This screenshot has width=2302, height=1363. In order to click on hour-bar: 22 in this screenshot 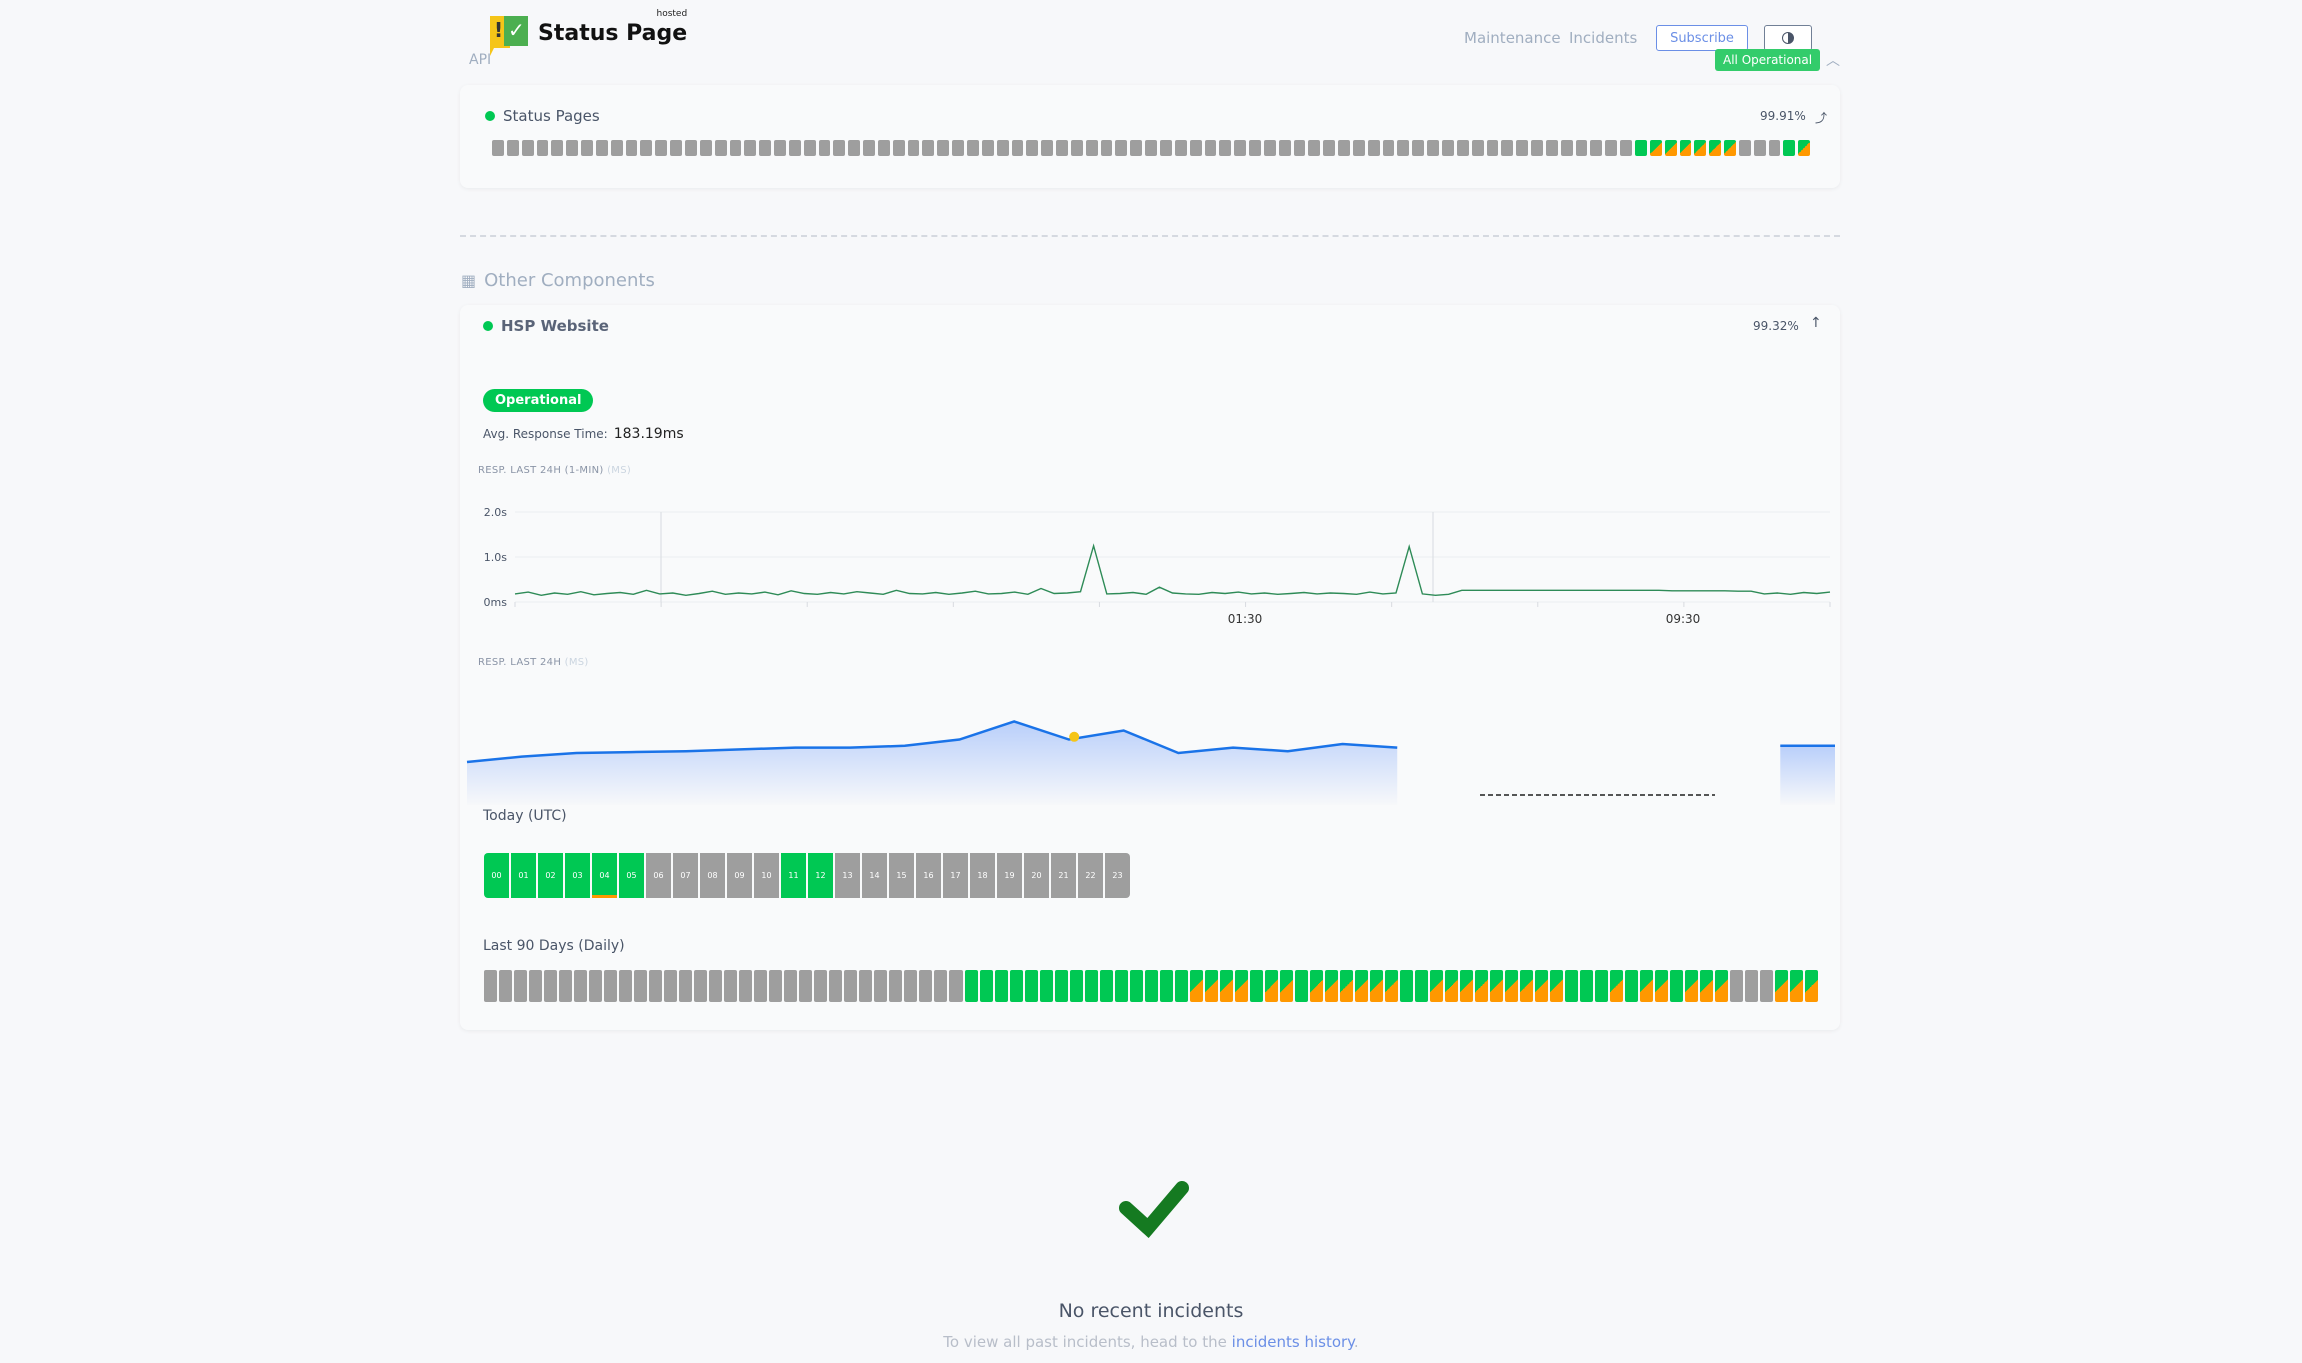, I will do `click(1090, 875)`.